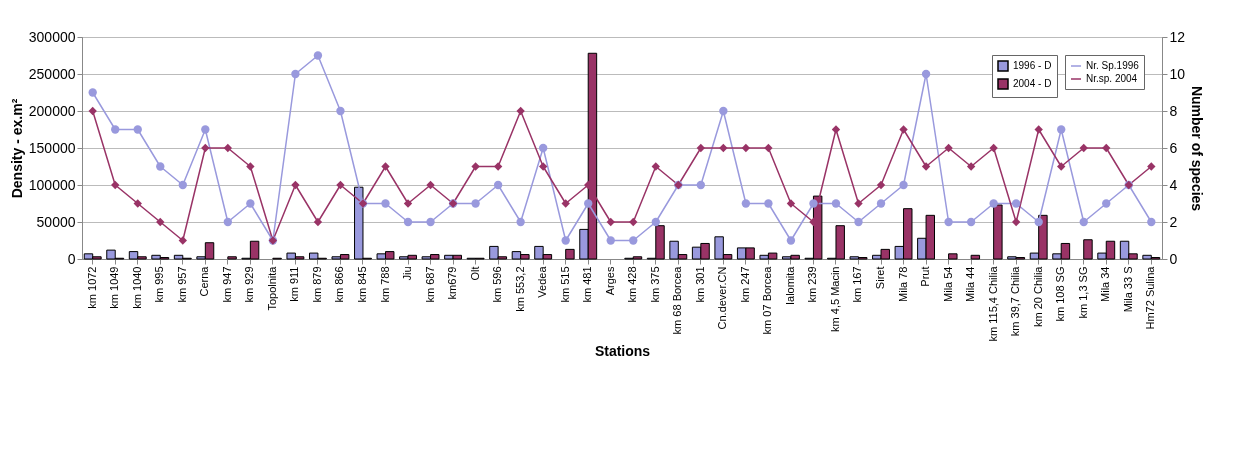  Describe the element at coordinates (1127, 289) in the screenshot. I see `x-tick-label: Mila 33 S` at that location.